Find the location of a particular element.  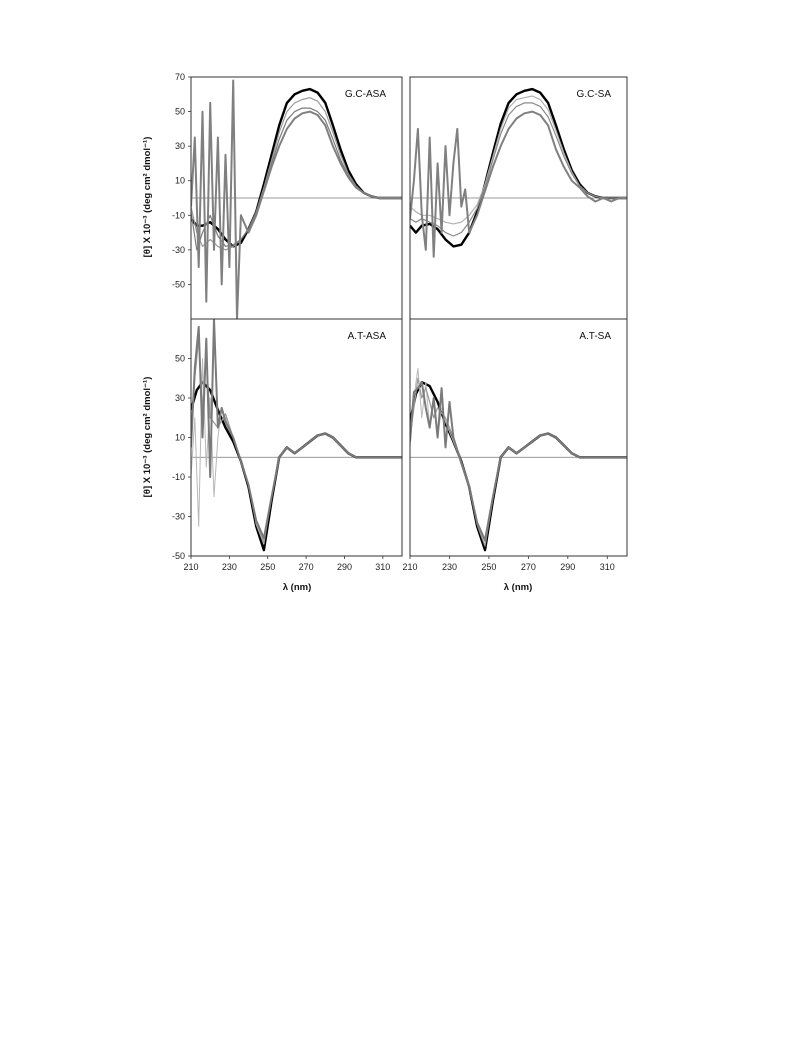

panel-4: A.T-SA 210 230 250 270 290 310 is located at coordinates (515, 445).